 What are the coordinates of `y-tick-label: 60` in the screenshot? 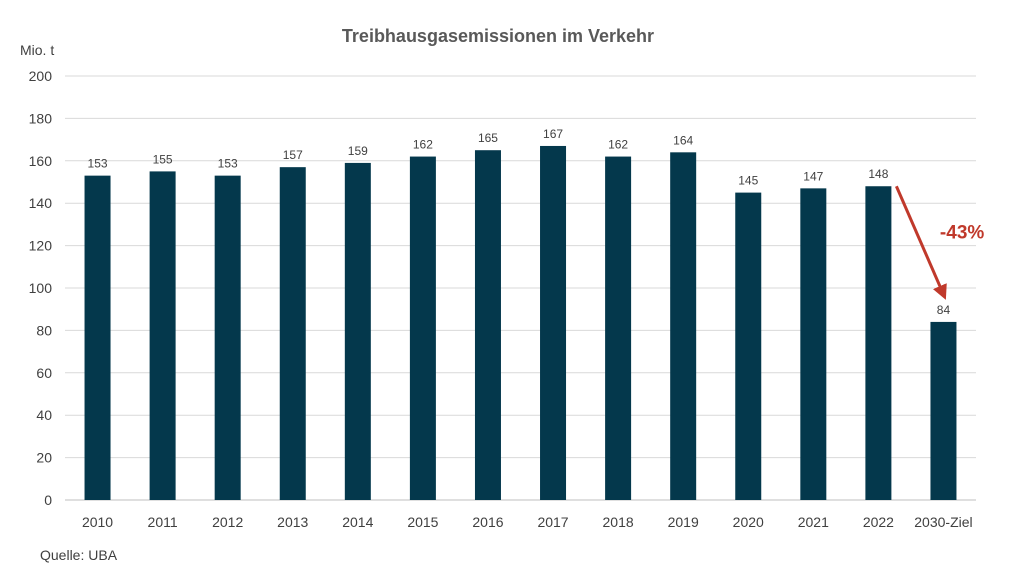 It's located at (44, 373).